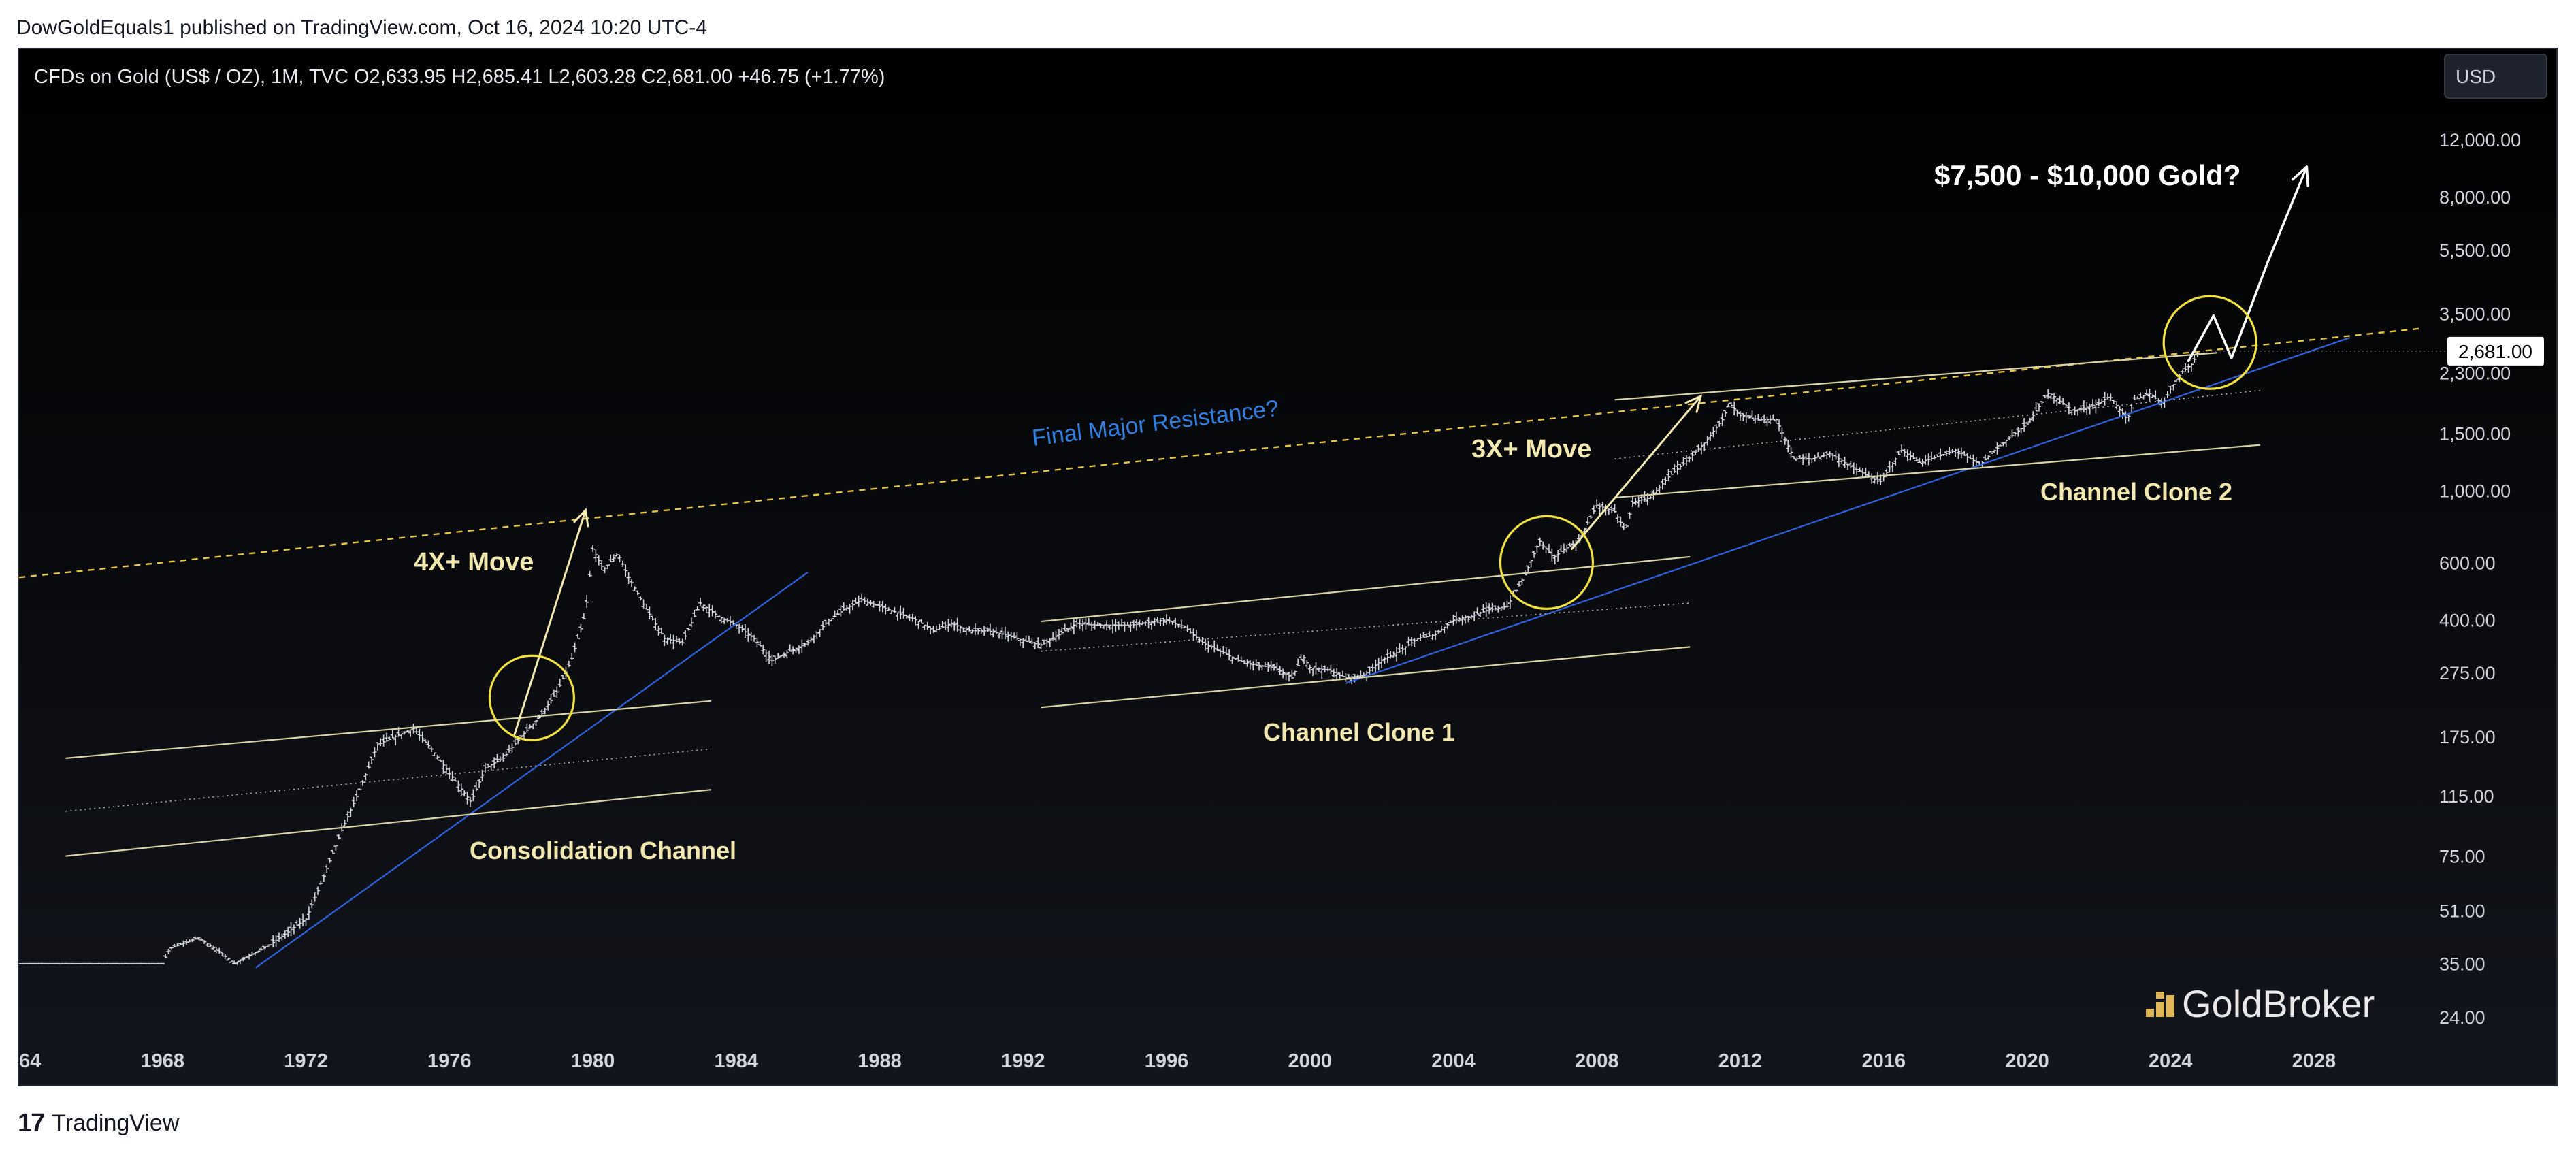 Image resolution: width=2576 pixels, height=1151 pixels. I want to click on x-tick-label: 1980, so click(593, 1061).